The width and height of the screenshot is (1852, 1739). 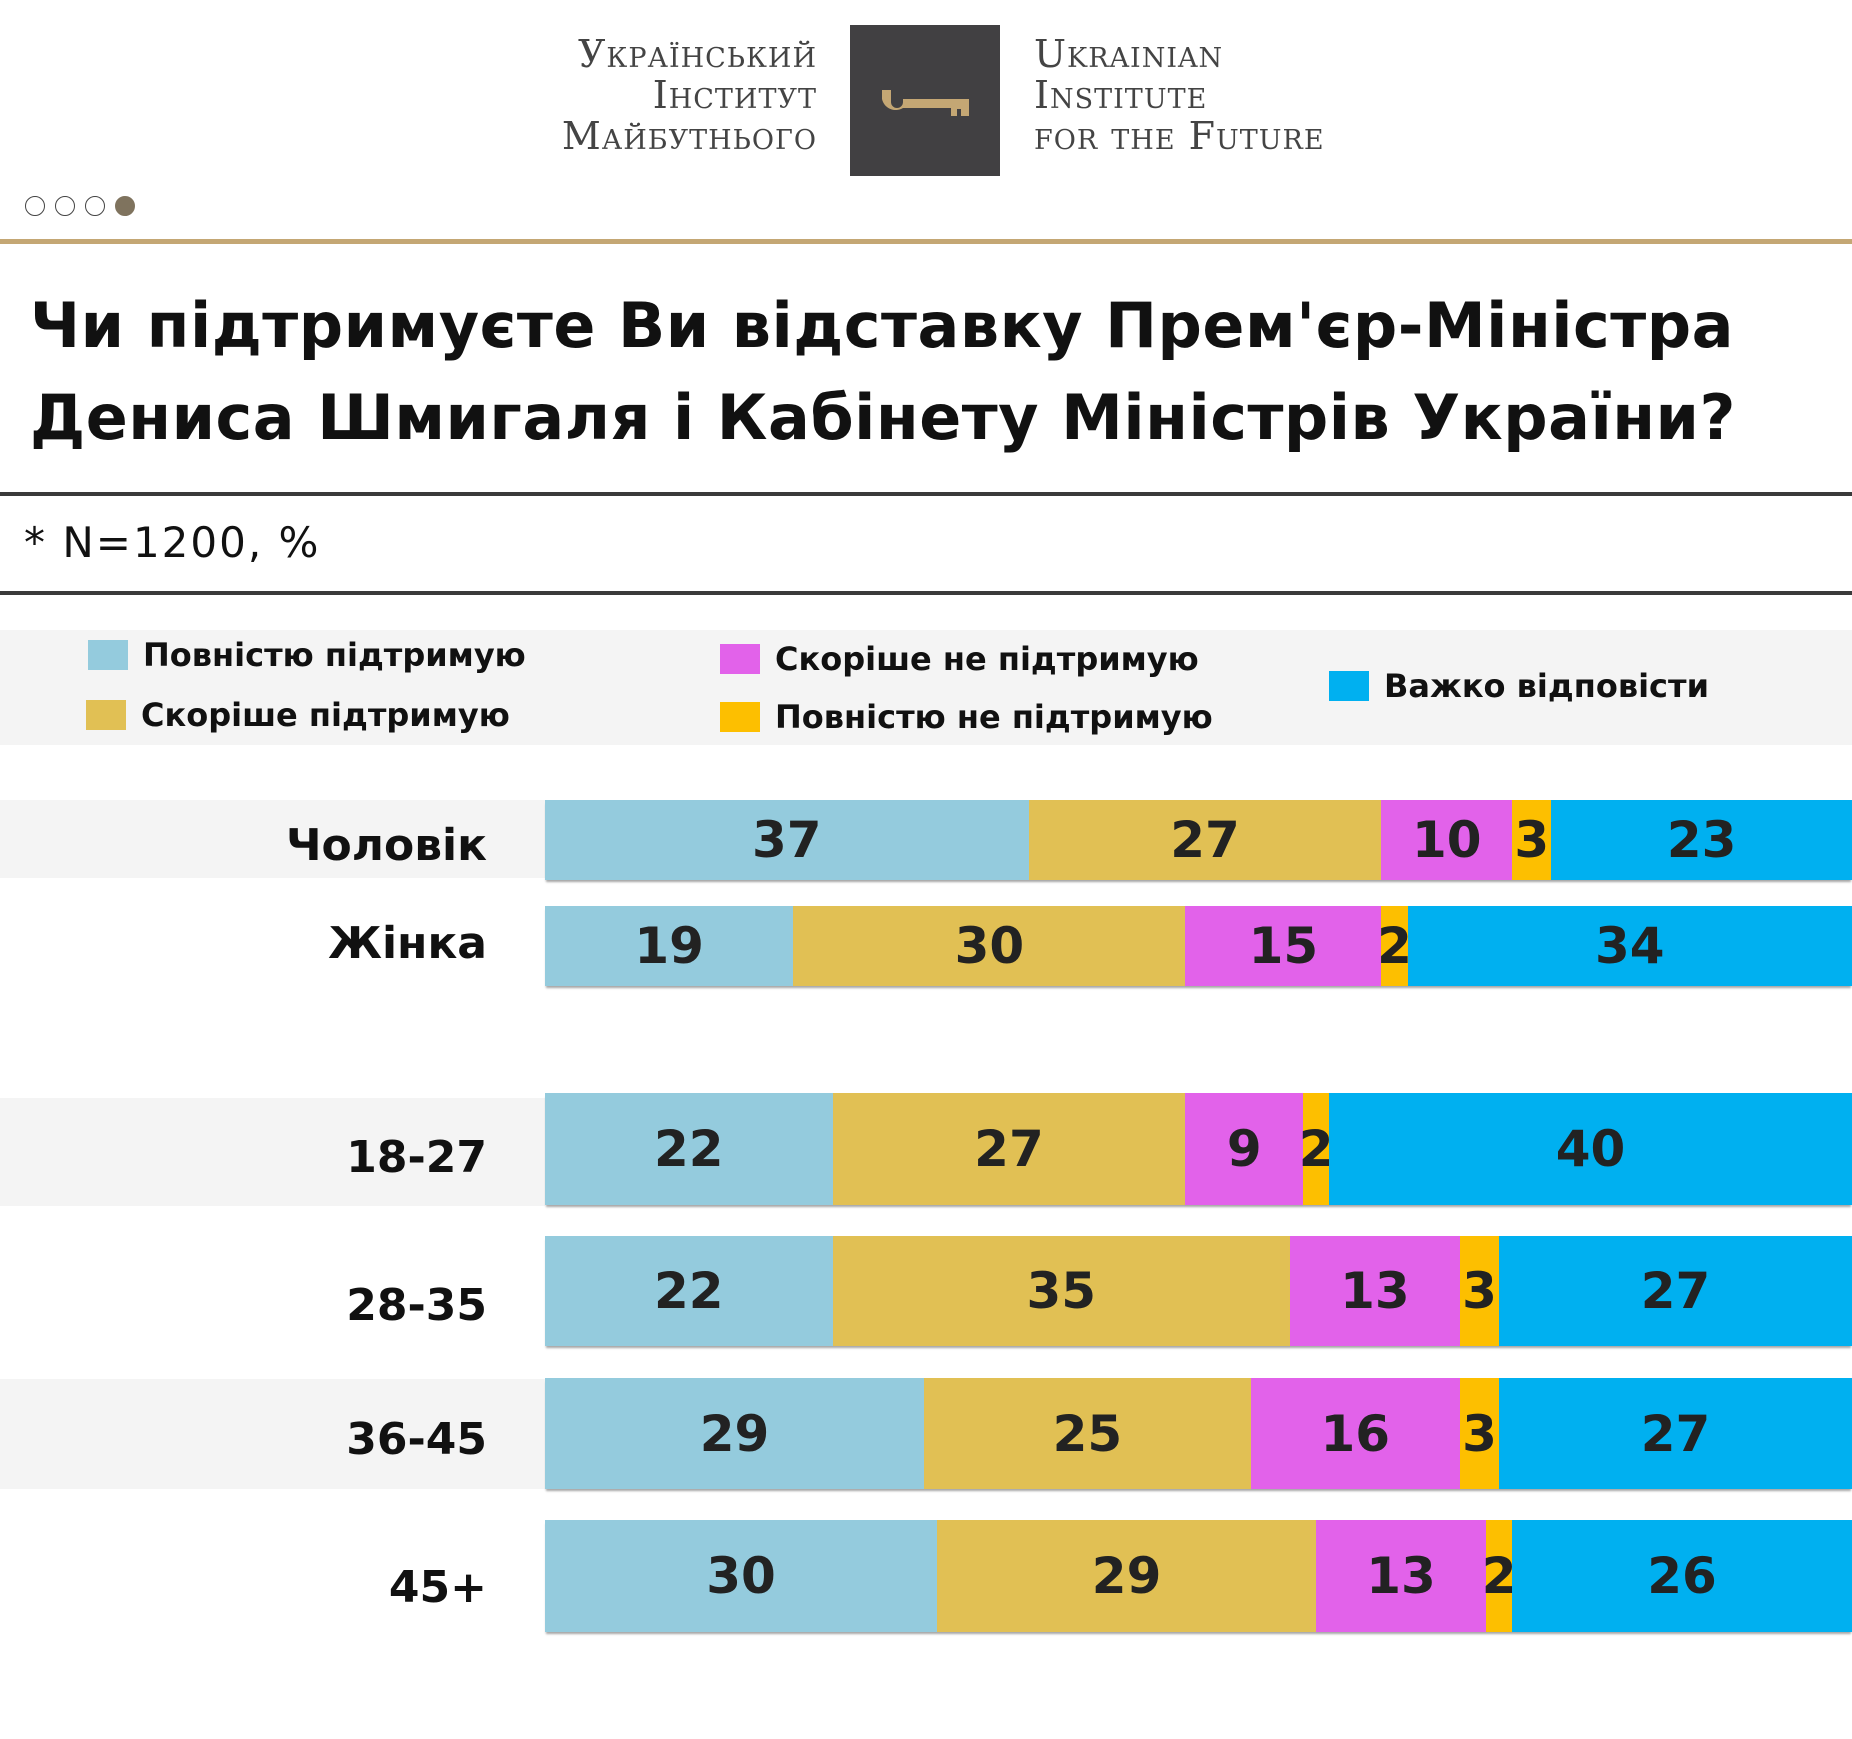 I want to click on stacked-bar: 30 29 13 2 26, so click(x=1198, y=1576).